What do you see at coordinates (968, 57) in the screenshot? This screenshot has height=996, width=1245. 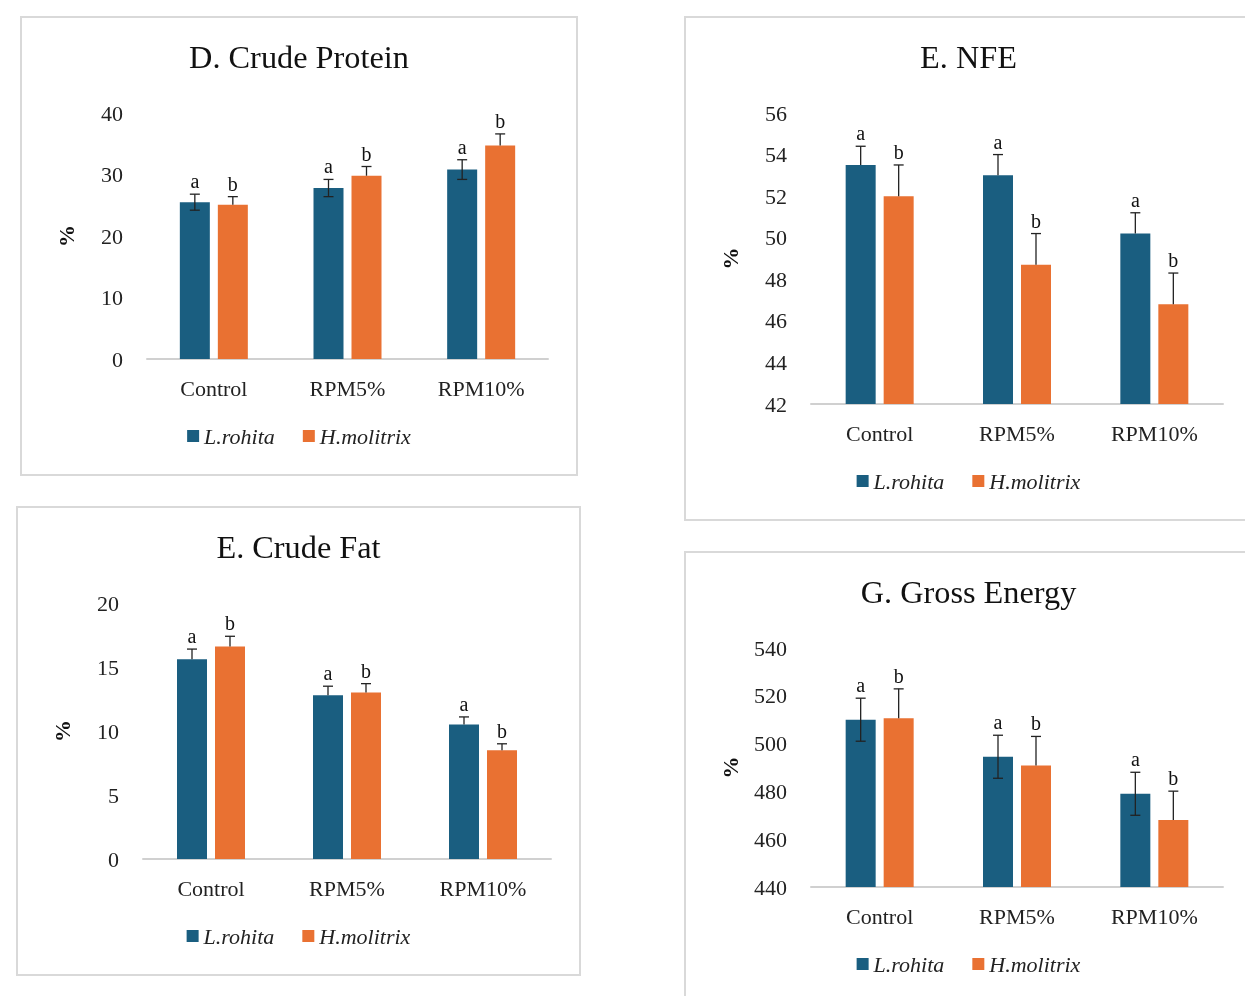 I see `chart-title: E. NFE` at bounding box center [968, 57].